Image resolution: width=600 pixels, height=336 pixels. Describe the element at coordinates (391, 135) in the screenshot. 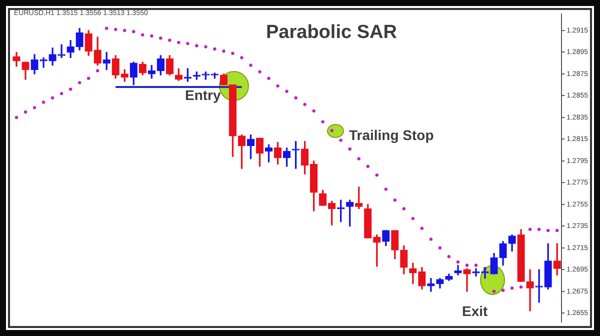

I see `annotation: Trailing Stop` at that location.